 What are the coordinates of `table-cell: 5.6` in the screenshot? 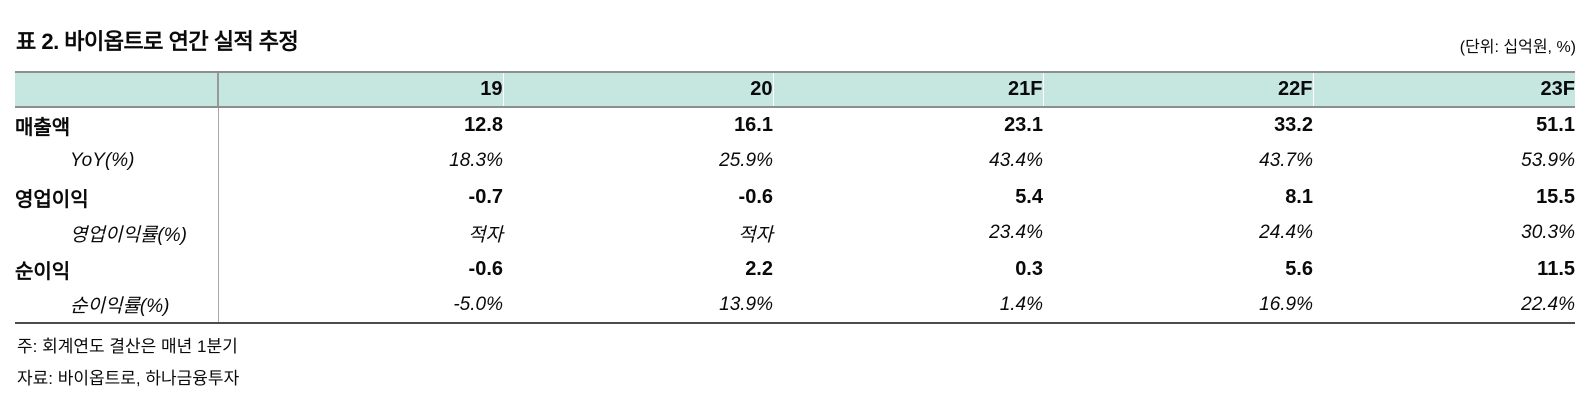 It's located at (1299, 268).